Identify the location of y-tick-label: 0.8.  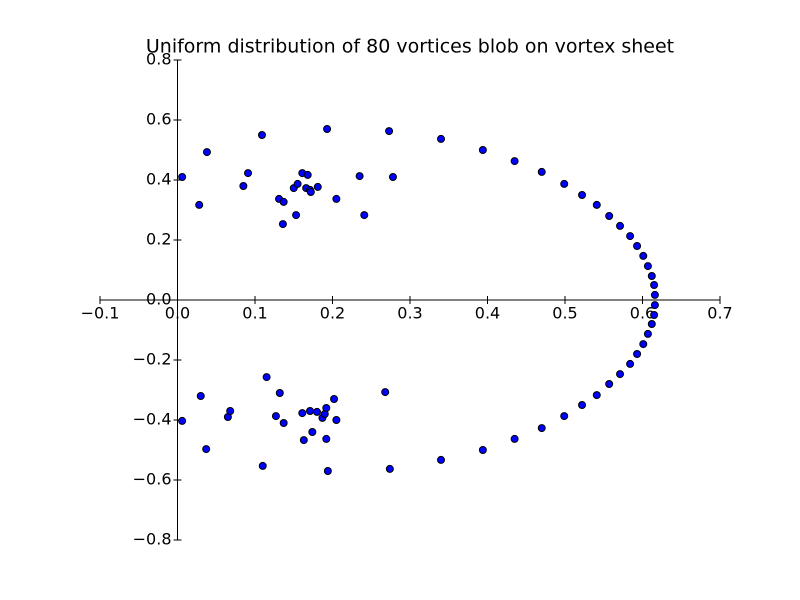
(158, 59).